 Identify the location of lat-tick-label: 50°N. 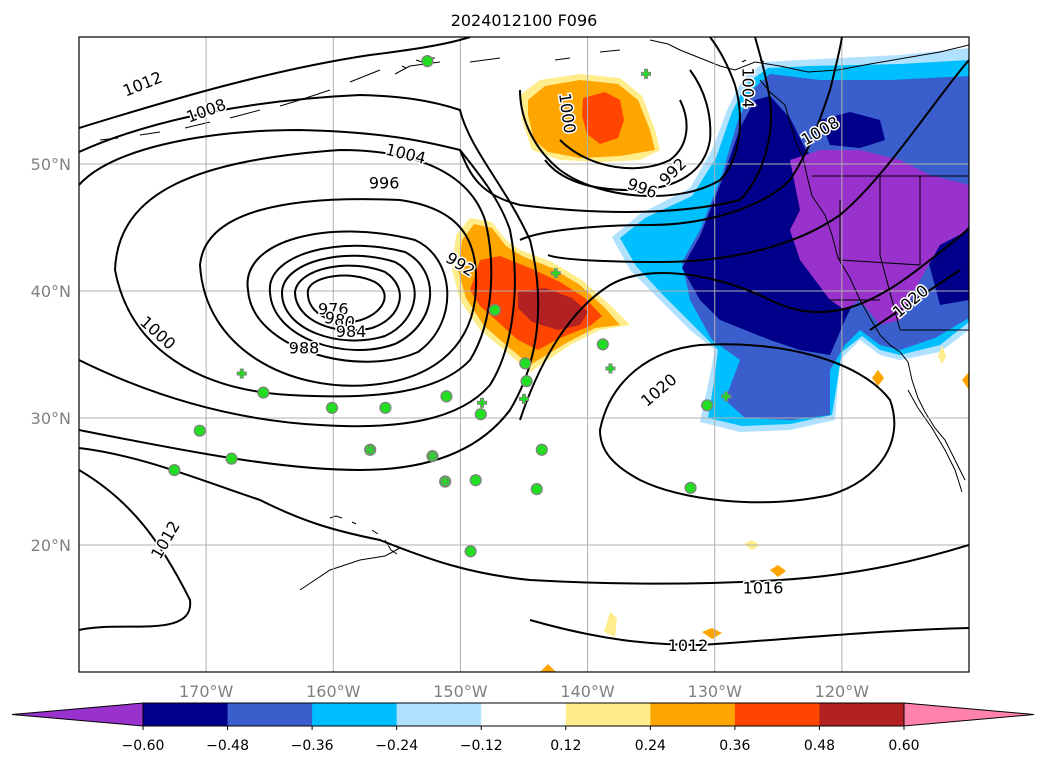
(51, 164).